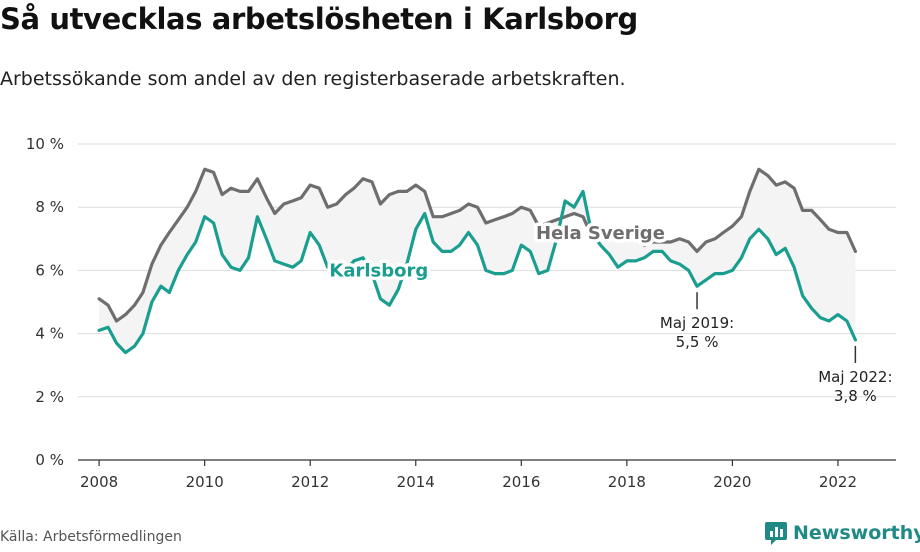 The width and height of the screenshot is (920, 552). I want to click on y-tick-label: 0 %, so click(49, 460).